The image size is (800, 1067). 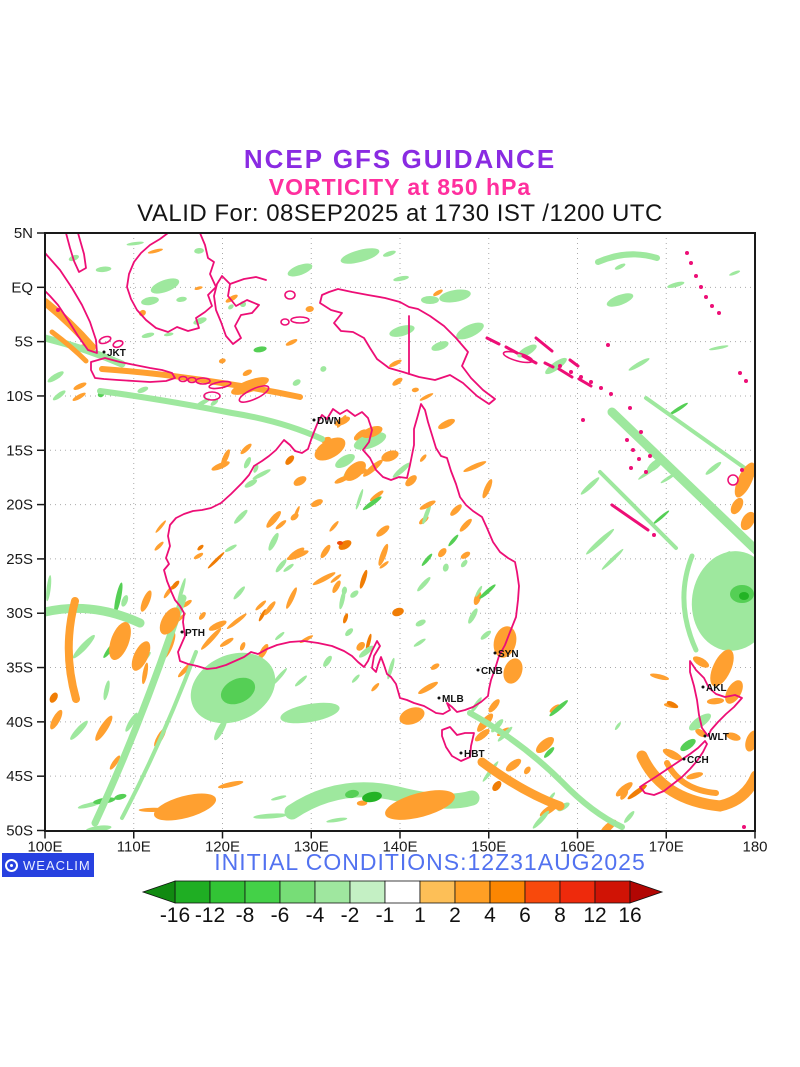 I want to click on lon-label: 160E, so click(x=577, y=847).